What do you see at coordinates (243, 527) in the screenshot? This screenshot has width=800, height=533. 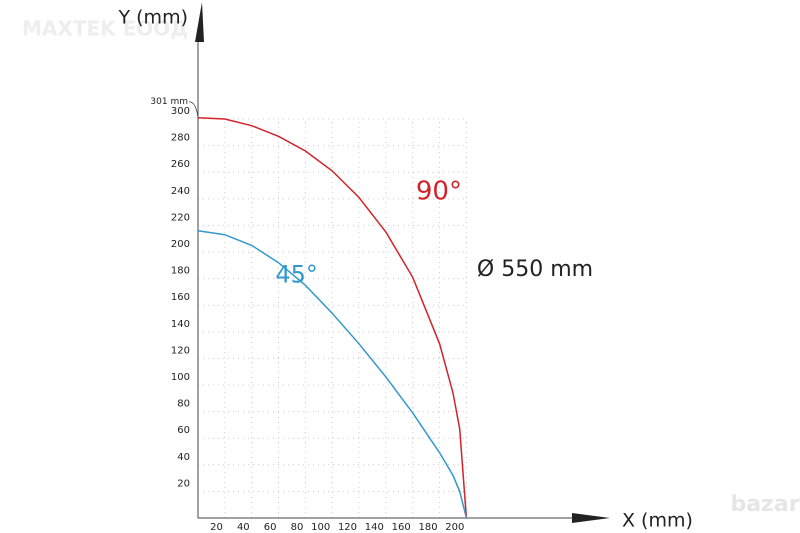 I see `x-tick-label: 40` at bounding box center [243, 527].